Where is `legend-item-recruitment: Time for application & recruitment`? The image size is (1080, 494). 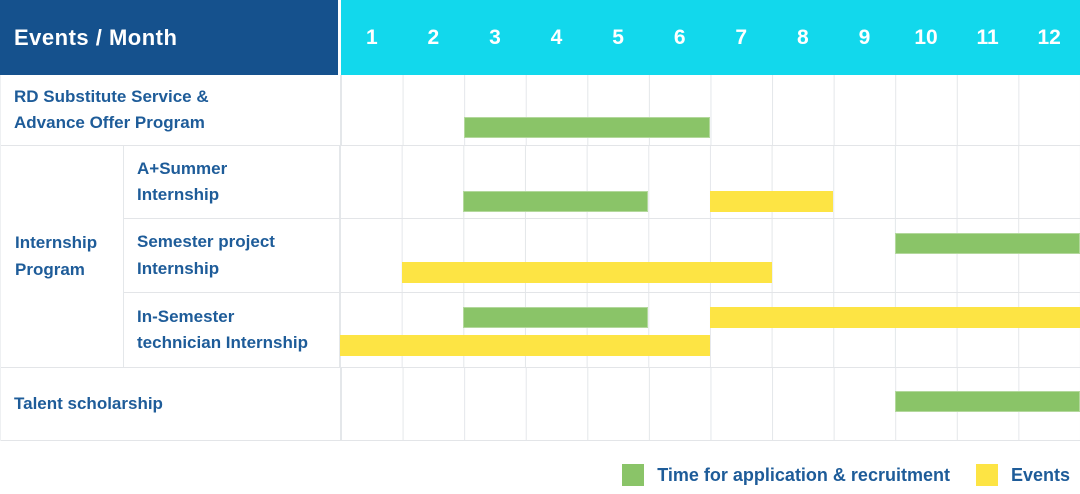 legend-item-recruitment: Time for application & recruitment is located at coordinates (786, 475).